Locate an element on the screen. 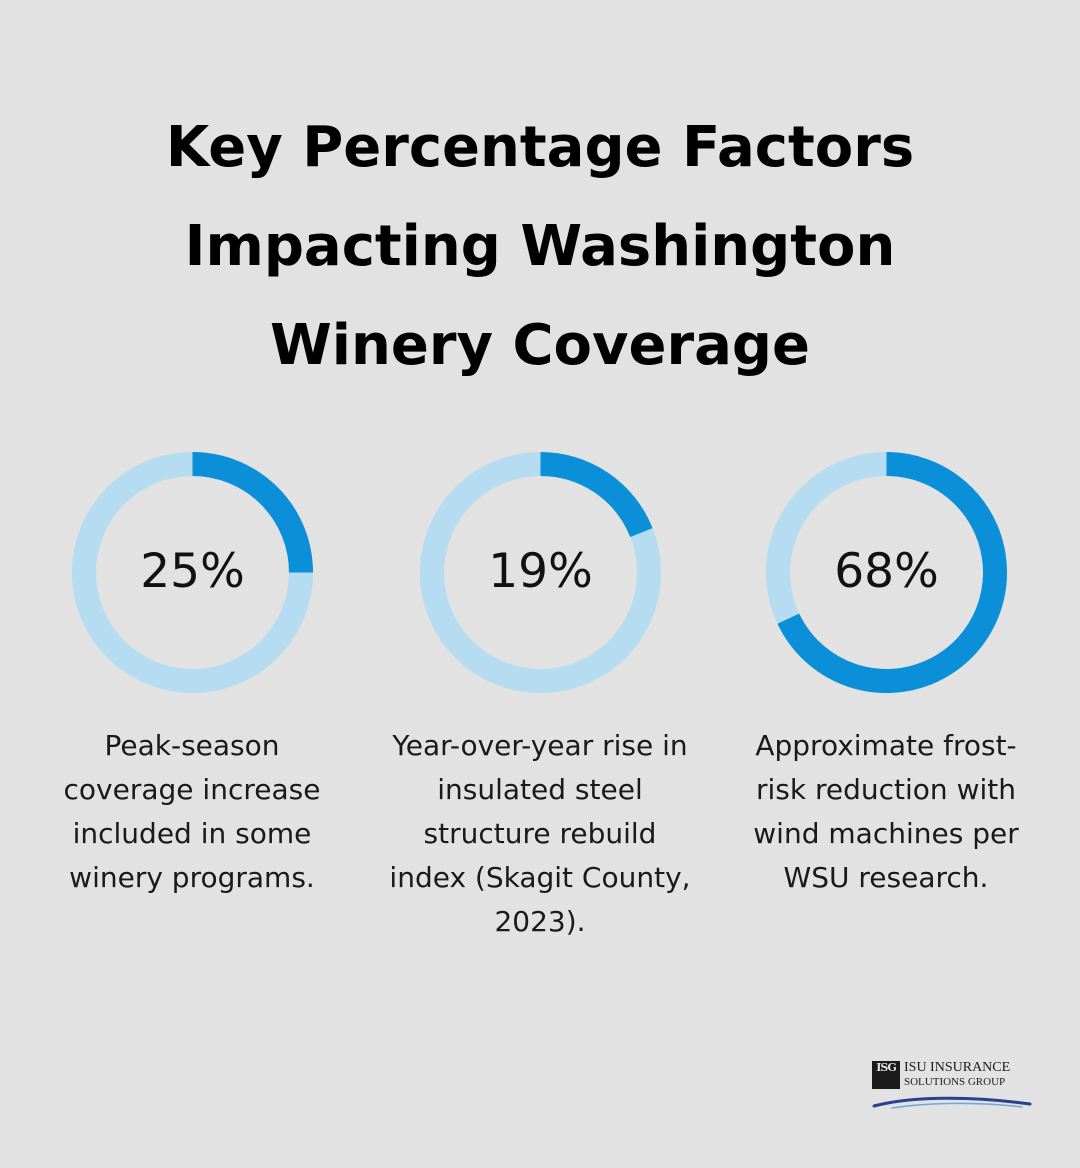  logo-wordmark: ISU INSURANCE SOLUTIONS GROUP is located at coordinates (974, 1075).